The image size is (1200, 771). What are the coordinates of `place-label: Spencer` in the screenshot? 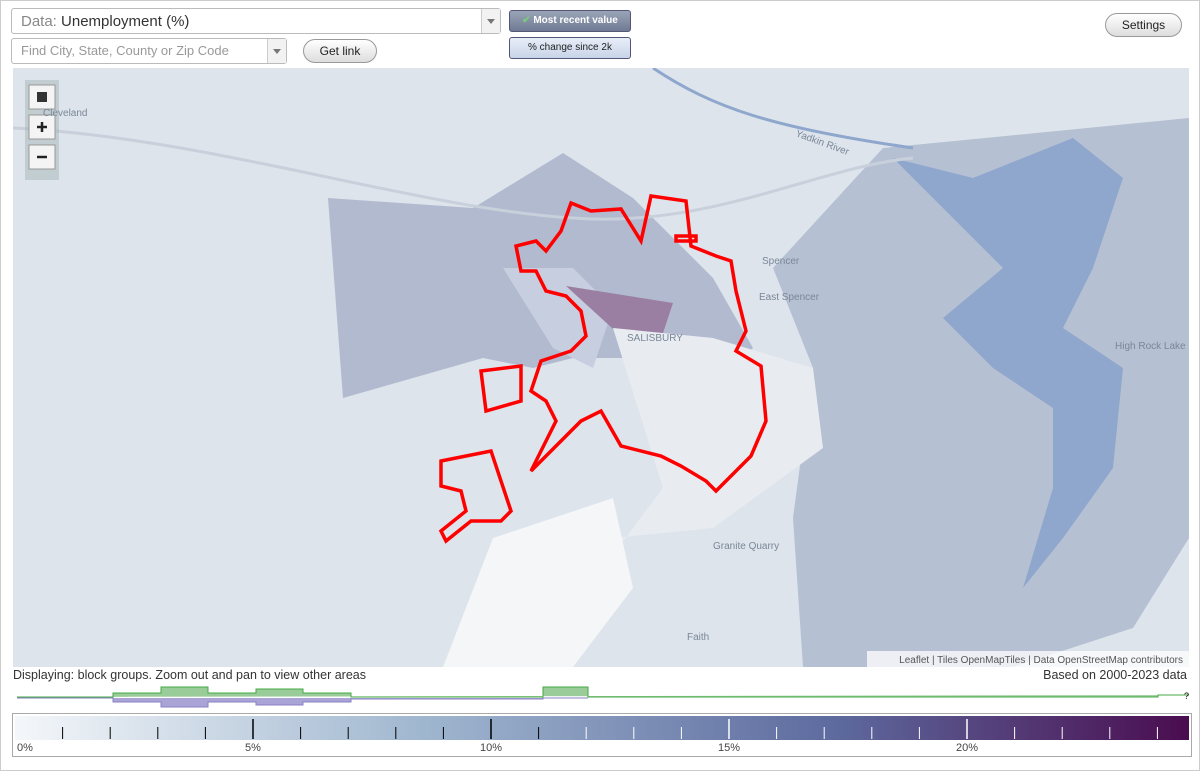 It's located at (781, 261).